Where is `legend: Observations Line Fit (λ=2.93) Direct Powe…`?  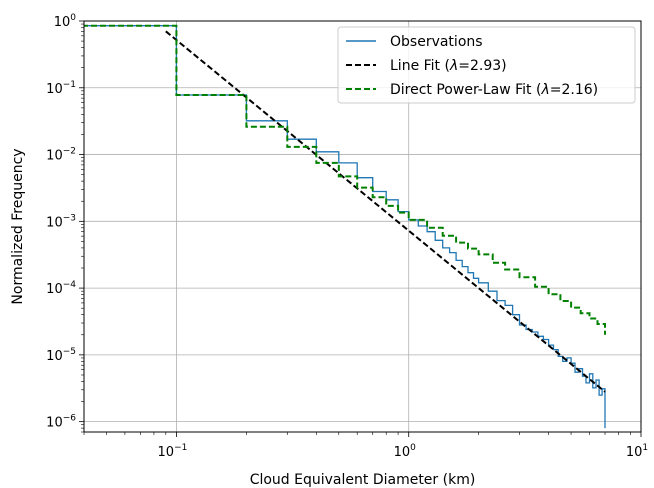
legend: Observations Line Fit (λ=2.93) Direct Powe… is located at coordinates (486, 65).